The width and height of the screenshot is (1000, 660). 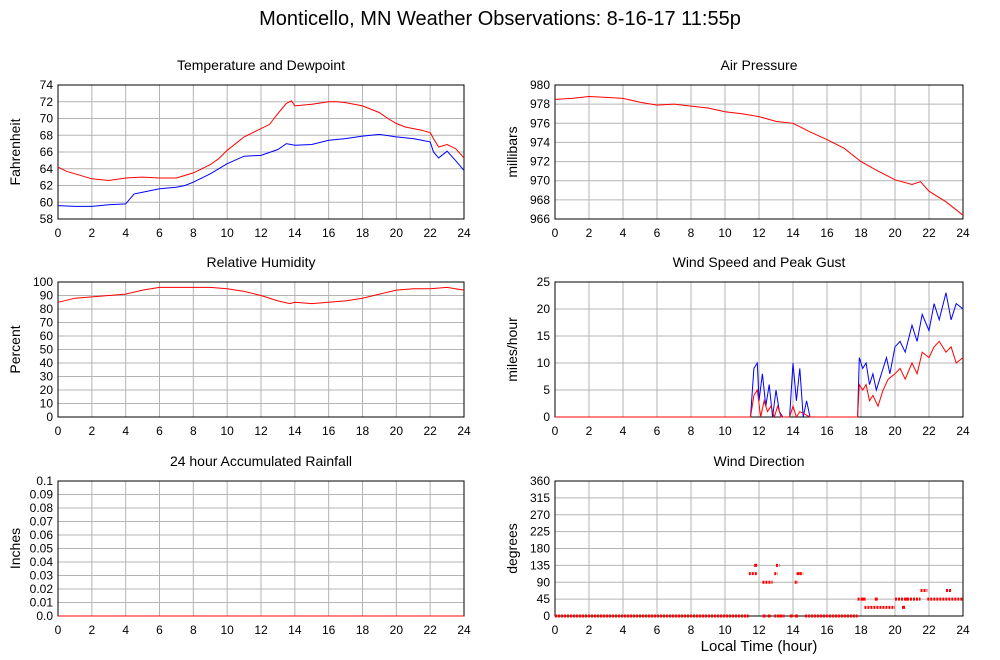 I want to click on y-tick-label: 0, so click(x=546, y=616).